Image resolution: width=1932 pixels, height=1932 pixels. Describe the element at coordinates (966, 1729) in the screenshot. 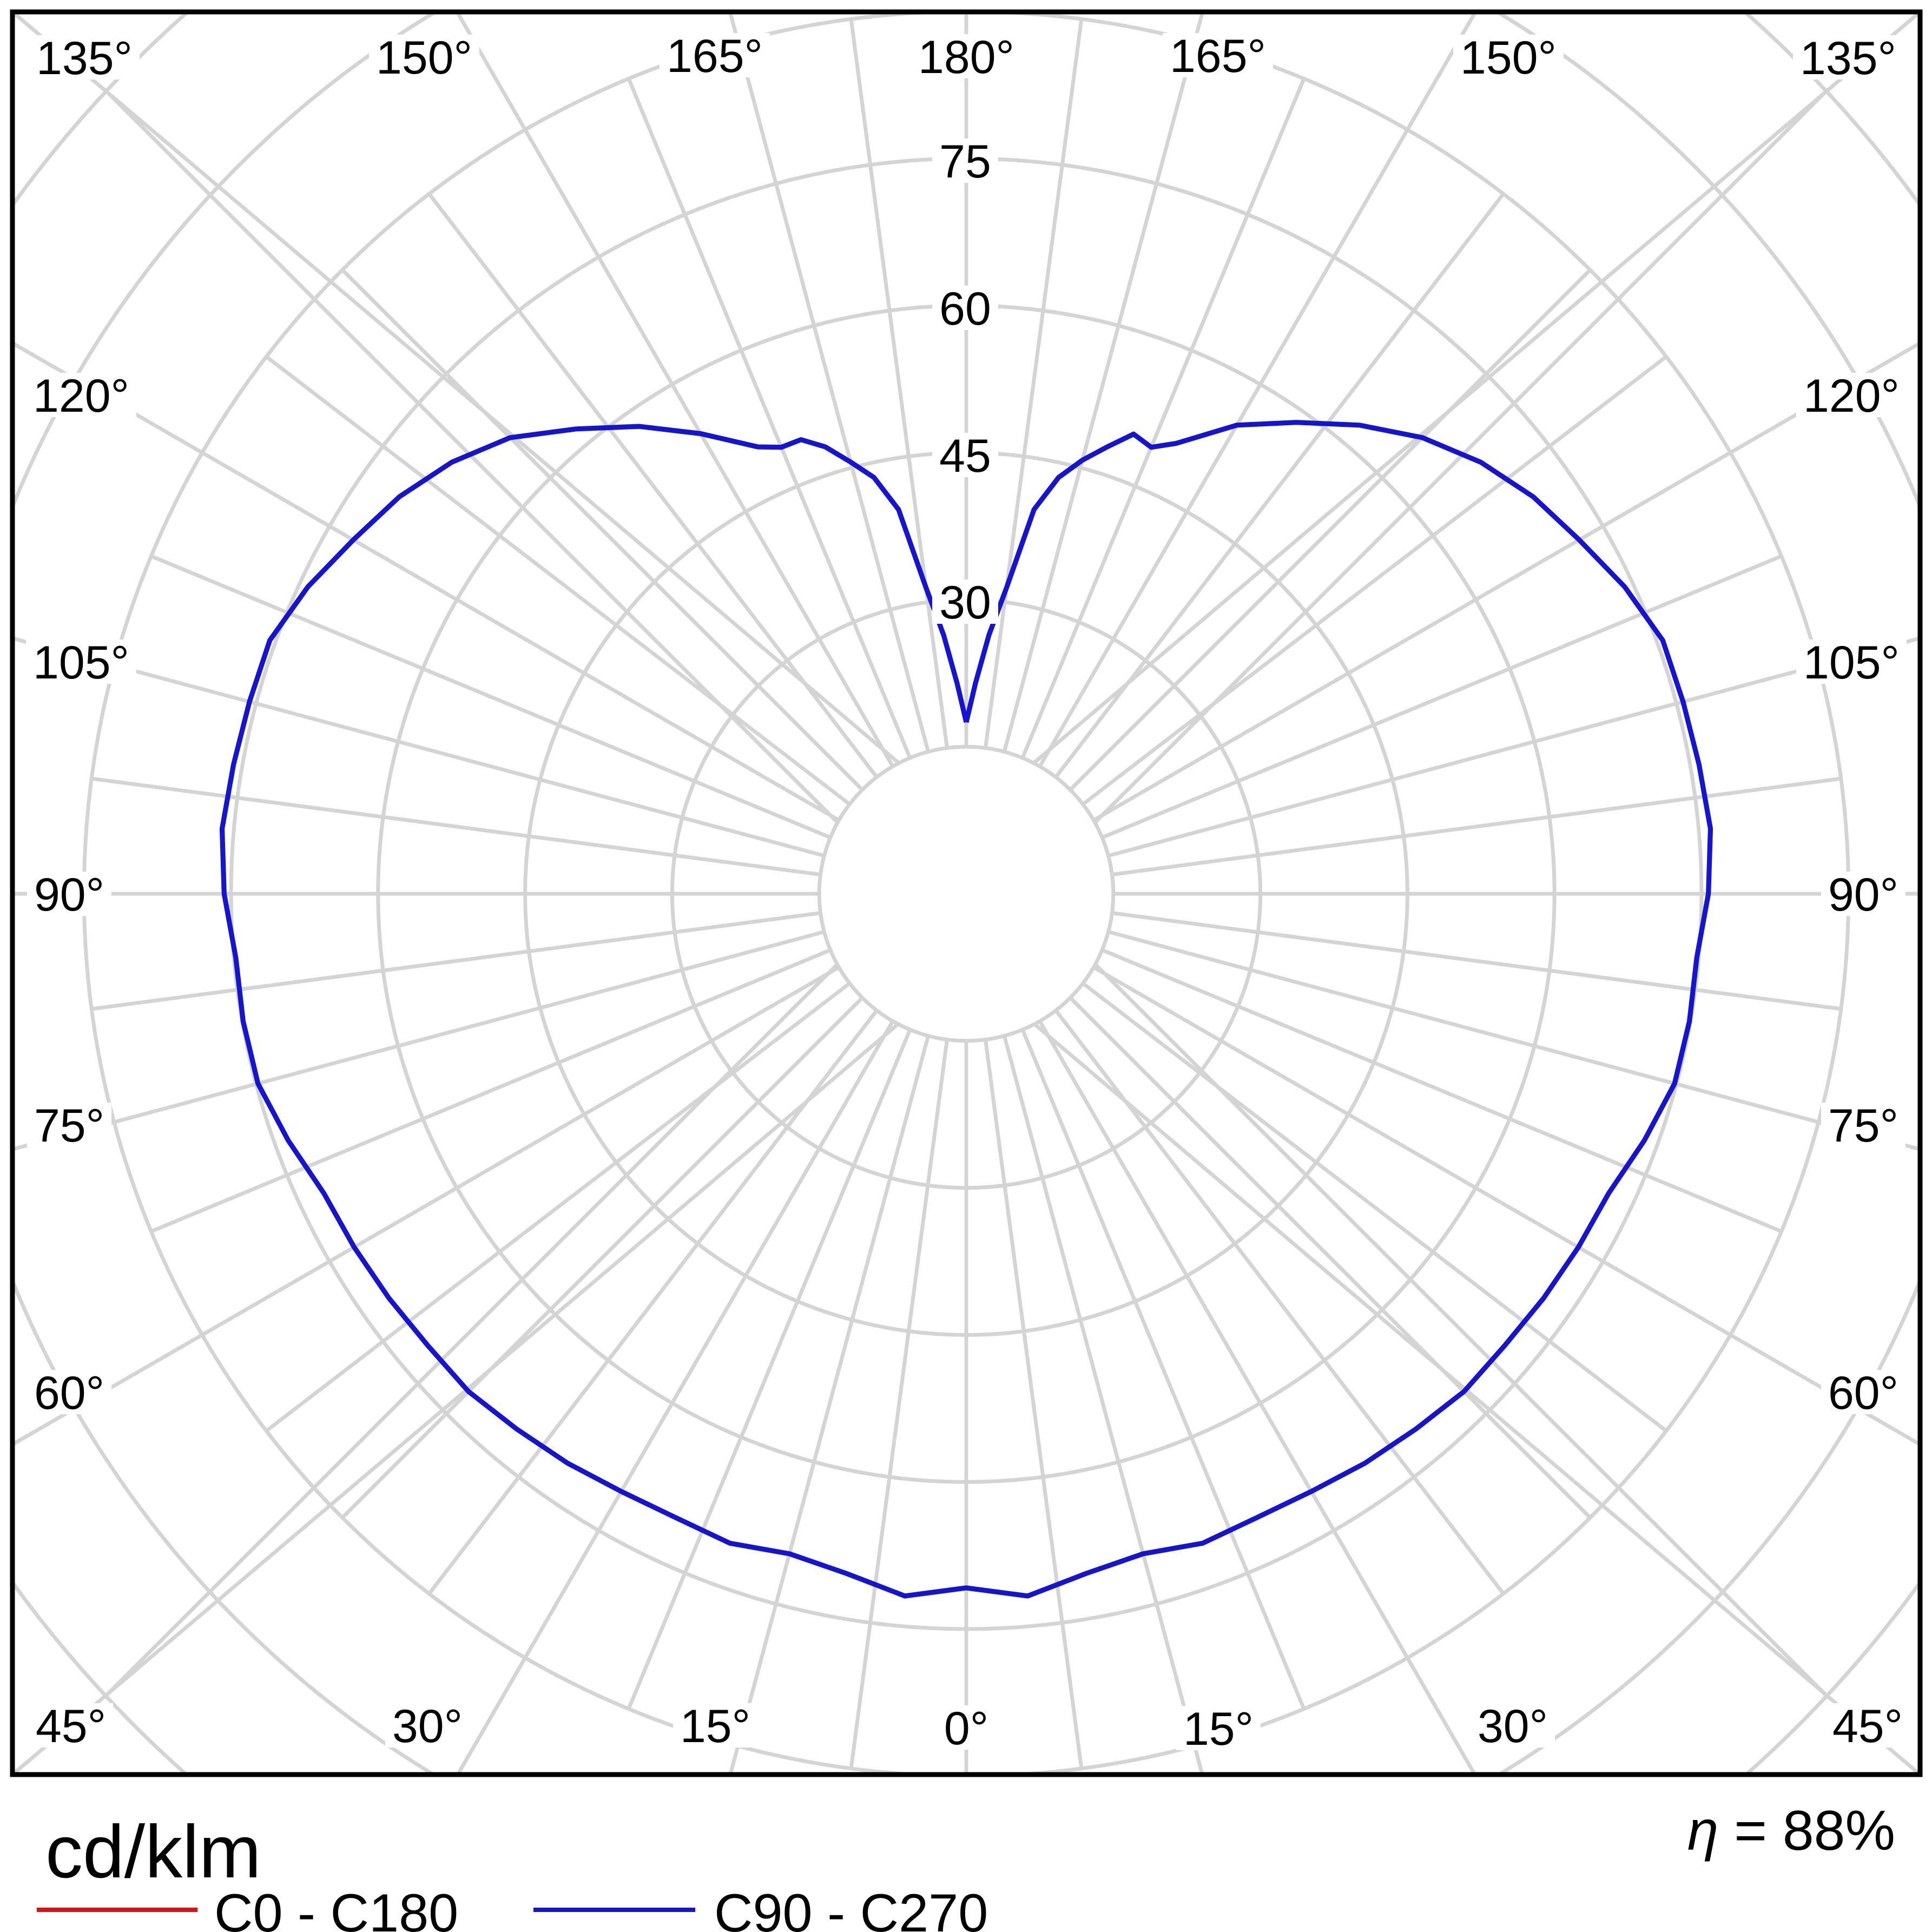

I see `svg-text: 0°` at that location.